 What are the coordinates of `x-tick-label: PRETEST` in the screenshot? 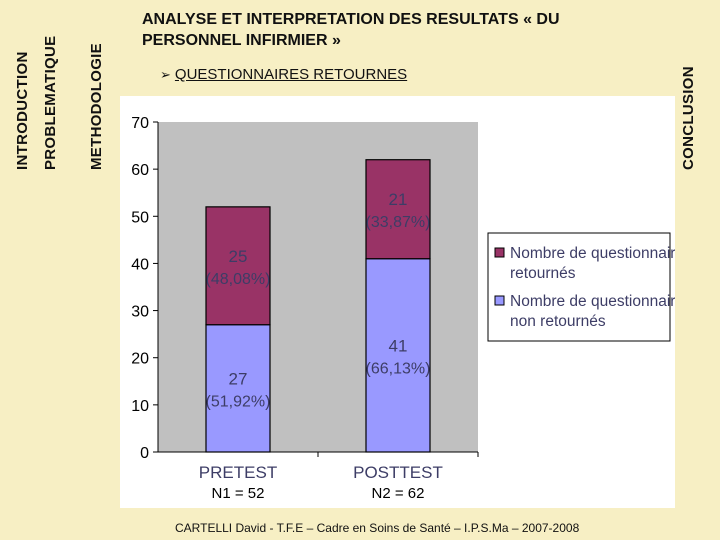 It's located at (238, 472).